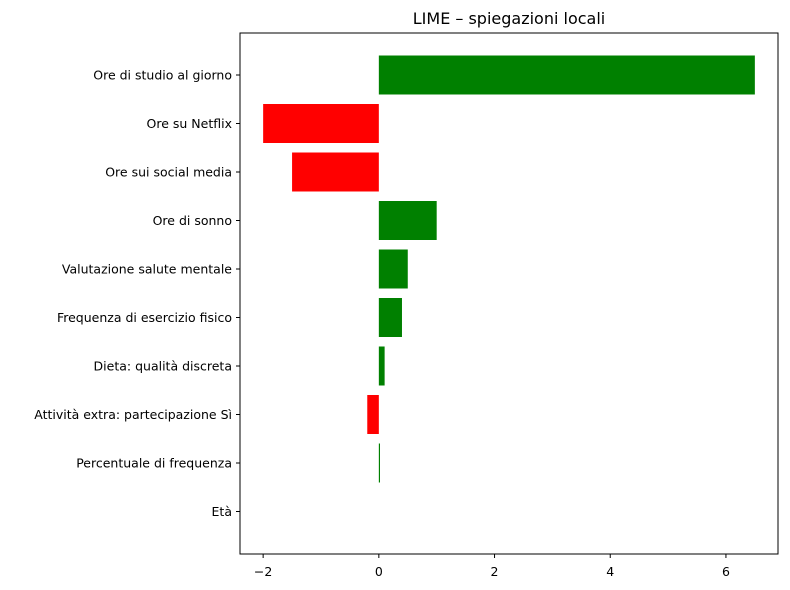  What do you see at coordinates (495, 571) in the screenshot?
I see `x-tick-label: 2` at bounding box center [495, 571].